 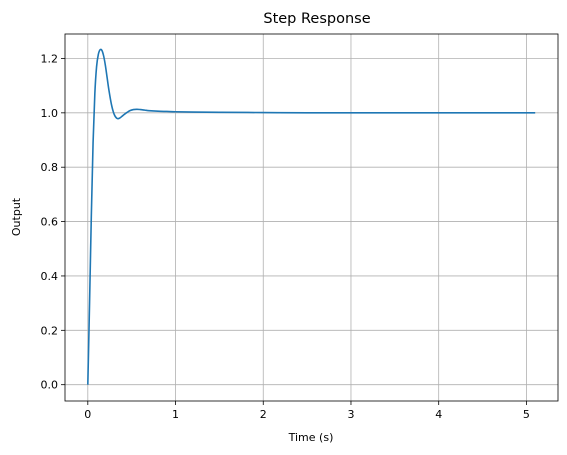 What do you see at coordinates (50, 385) in the screenshot?
I see `y-tick-label: 0.0` at bounding box center [50, 385].